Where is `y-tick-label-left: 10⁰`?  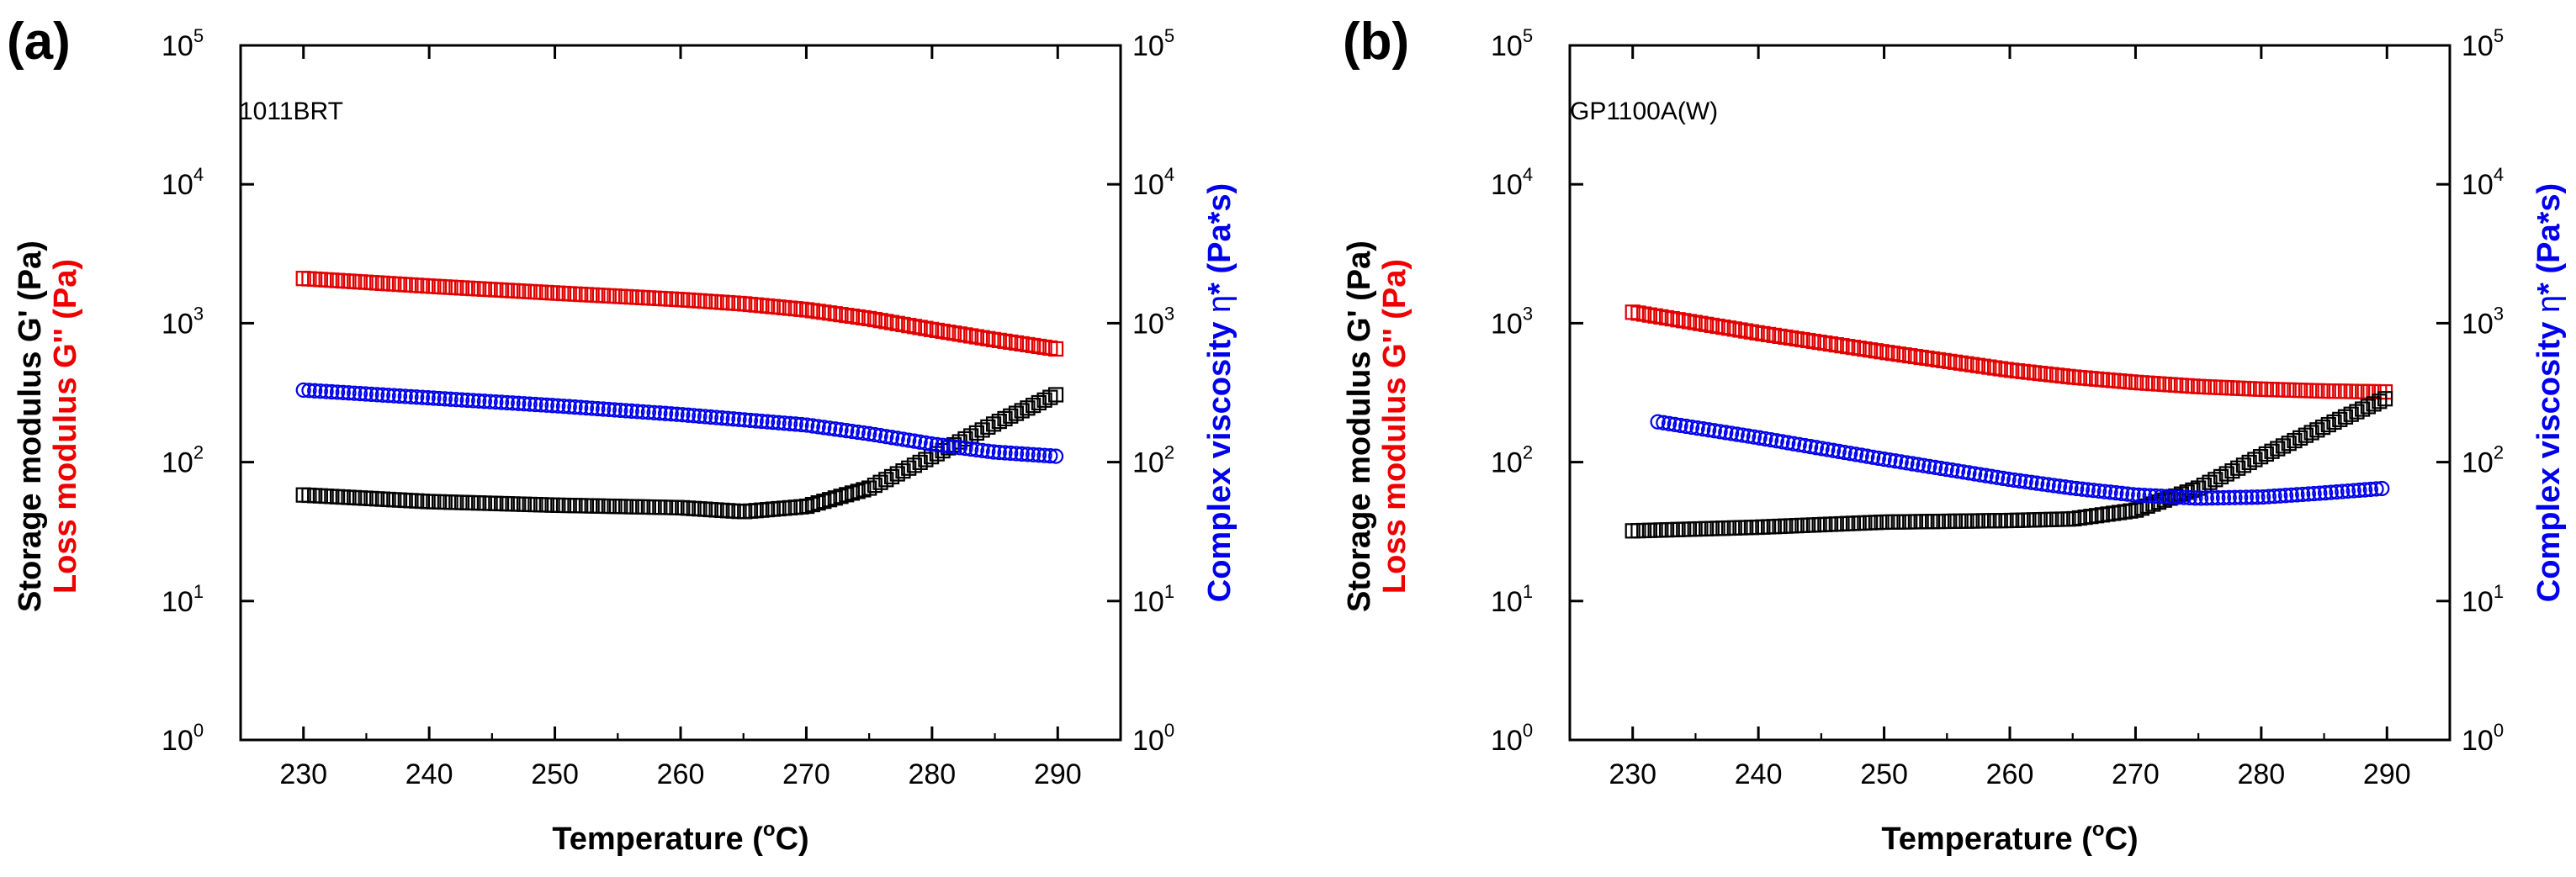 y-tick-label-left: 10⁰ is located at coordinates (183, 739).